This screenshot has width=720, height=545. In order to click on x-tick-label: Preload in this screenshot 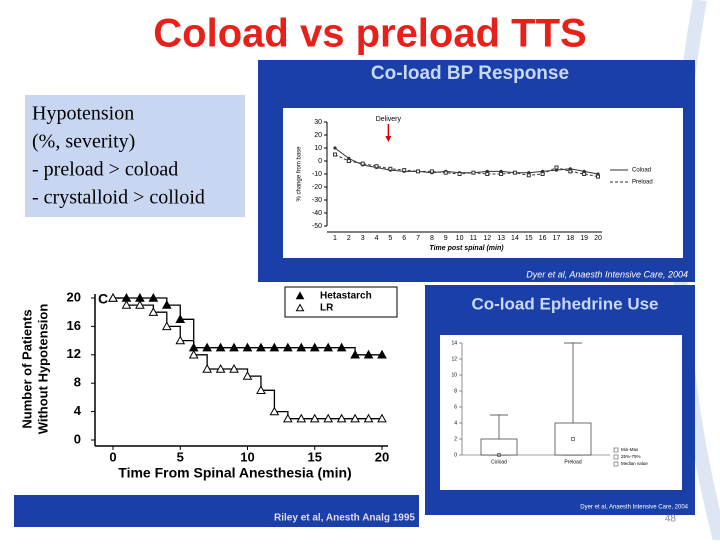, I will do `click(572, 462)`.